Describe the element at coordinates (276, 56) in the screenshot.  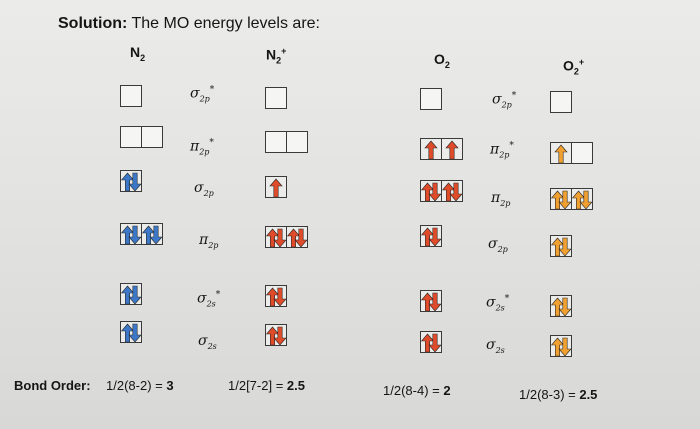
I see `molecule-label-n2-plus: N2+` at that location.